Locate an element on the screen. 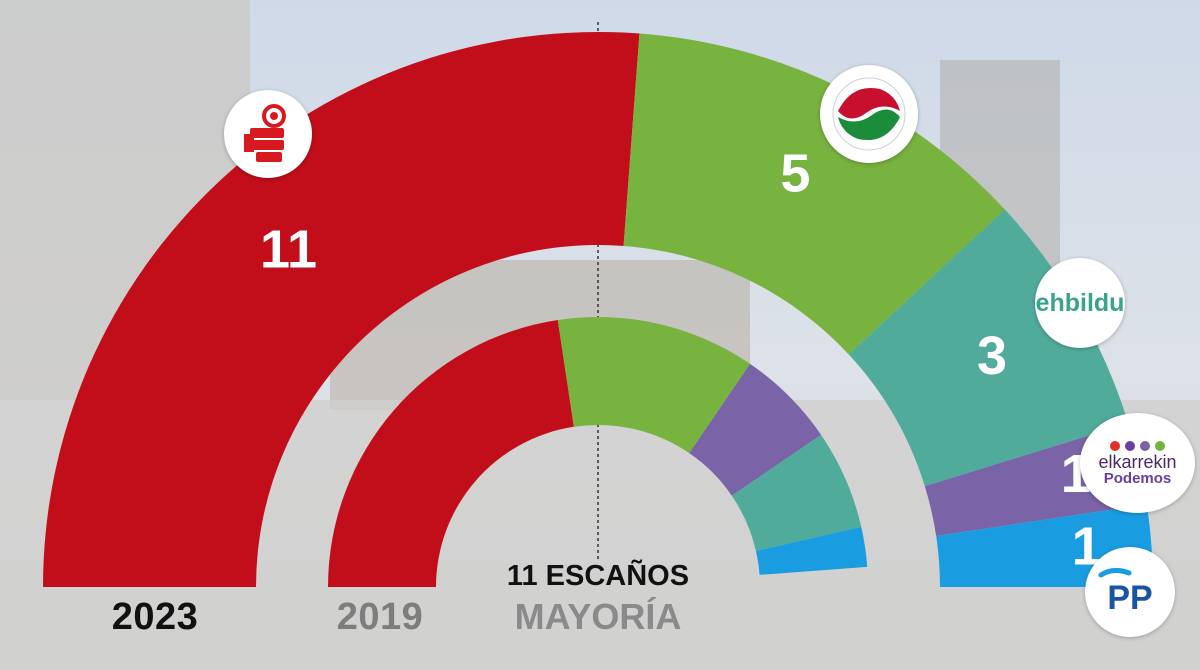  majority-seats-label: 11 ESCAÑOS is located at coordinates (598, 576).